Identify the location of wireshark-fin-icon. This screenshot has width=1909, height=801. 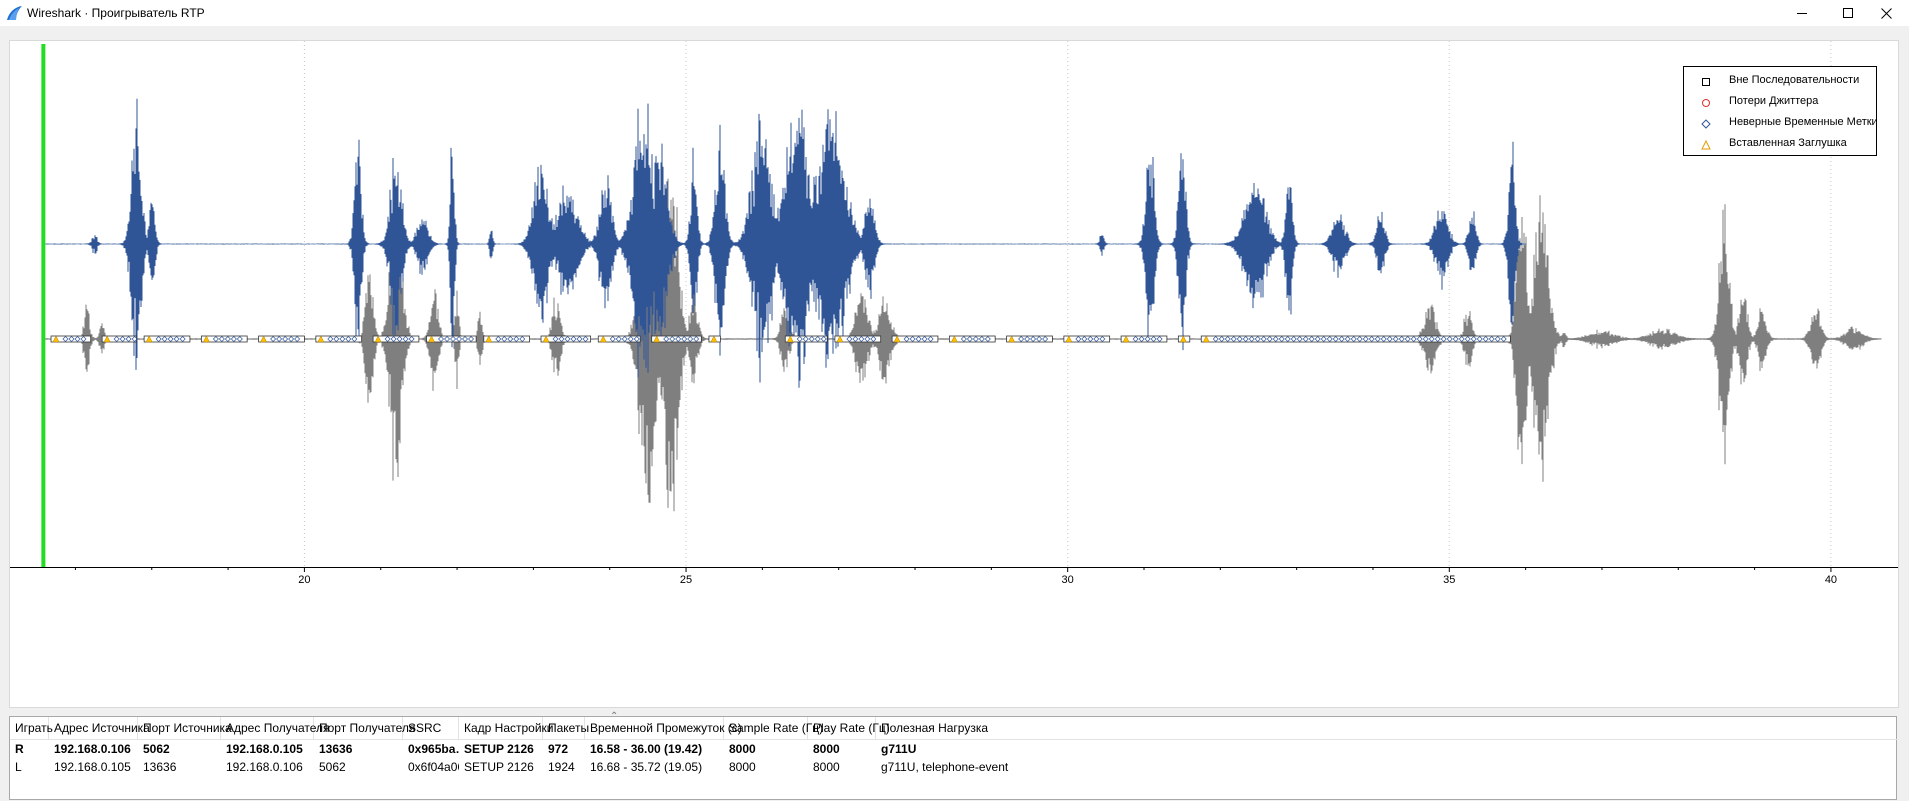
(15, 13).